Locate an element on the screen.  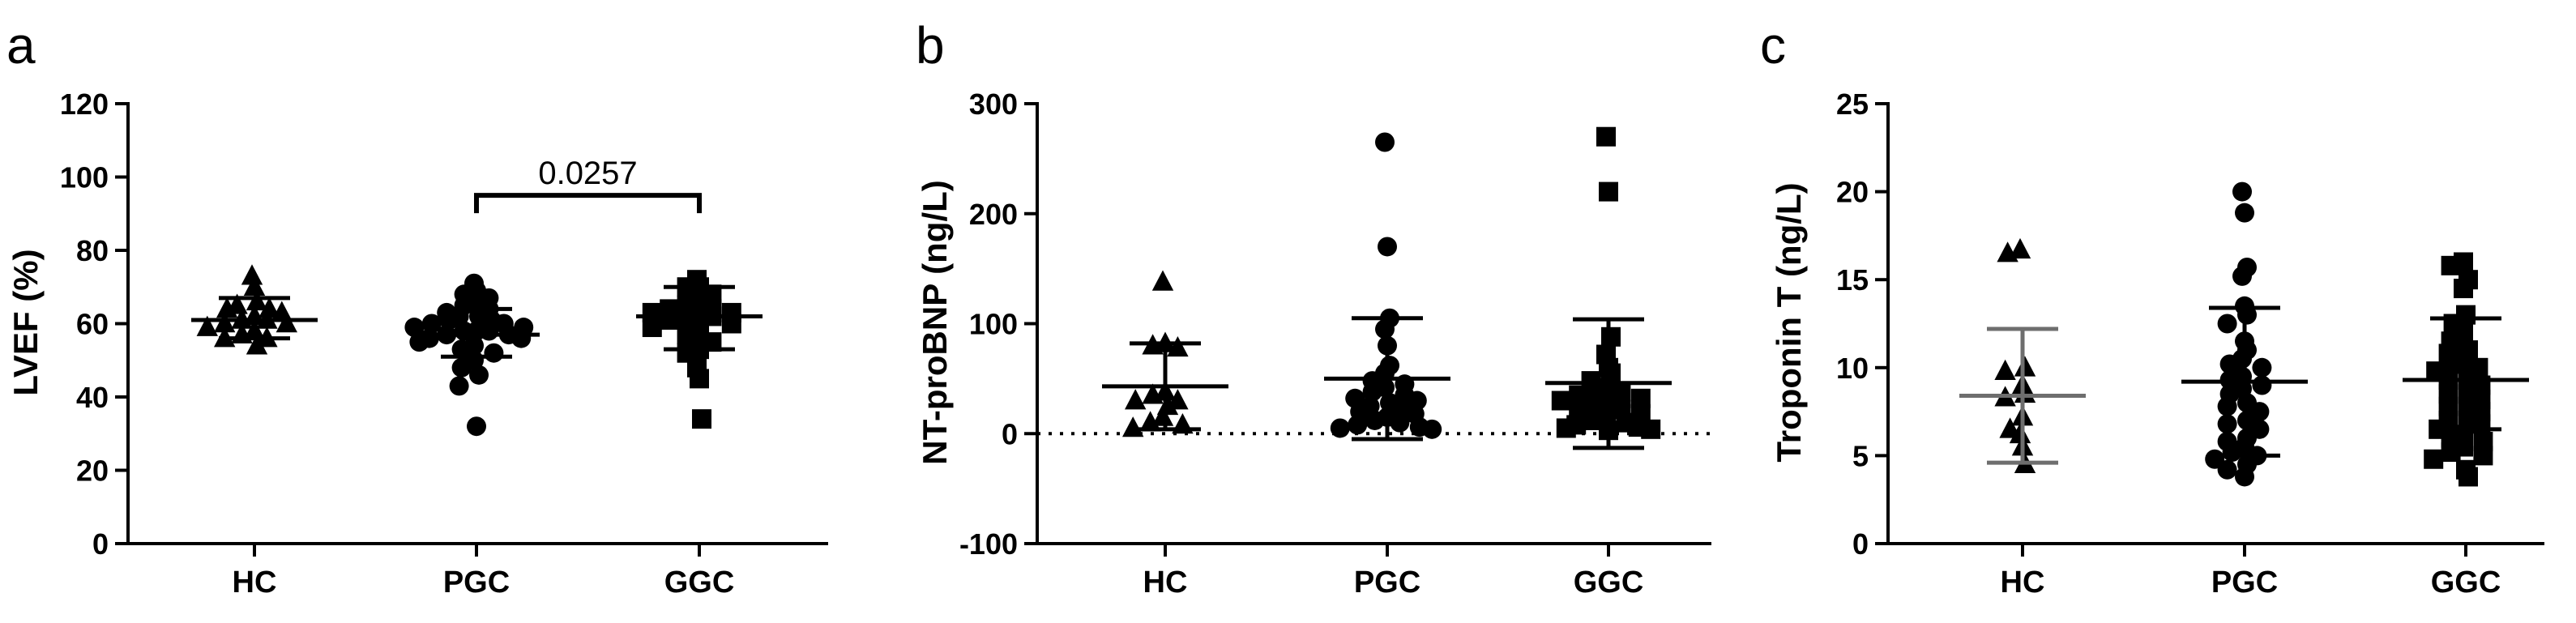
y-tick-label: 100 is located at coordinates (84, 177).